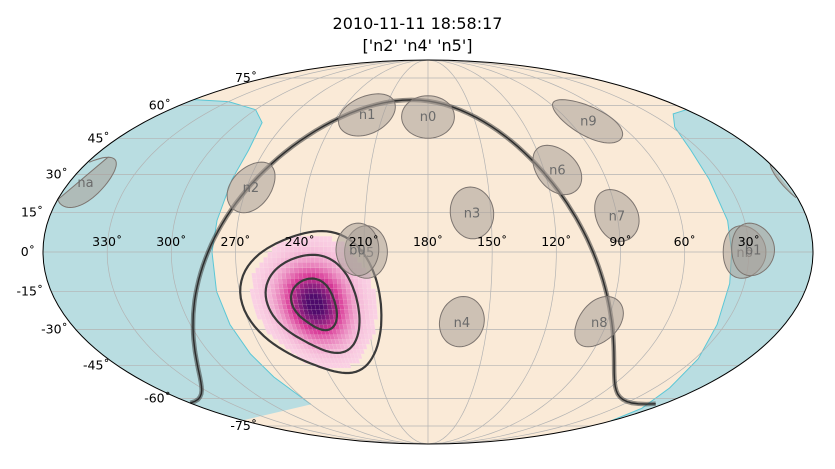 Image resolution: width=835 pixels, height=469 pixels. What do you see at coordinates (472, 214) in the screenshot?
I see `detector-label-n3: n3` at bounding box center [472, 214].